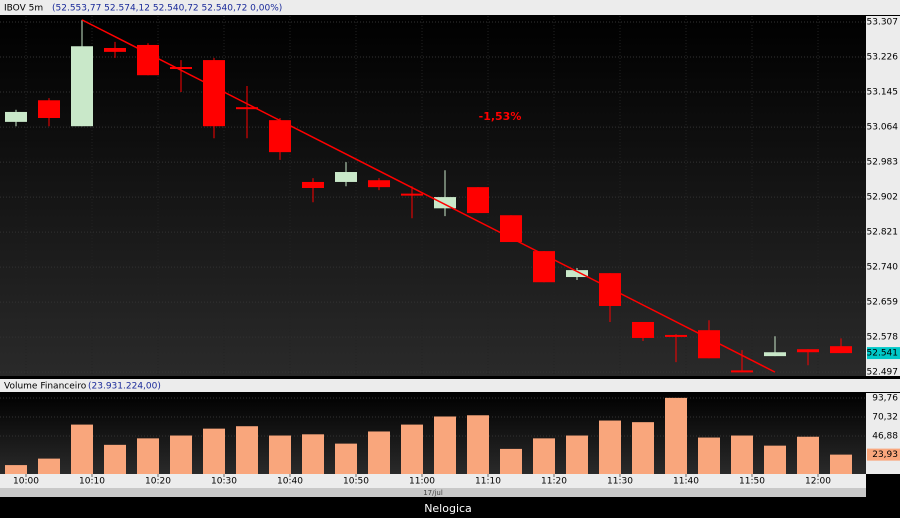  Describe the element at coordinates (448, 508) in the screenshot. I see `footer: Nelogica` at that location.